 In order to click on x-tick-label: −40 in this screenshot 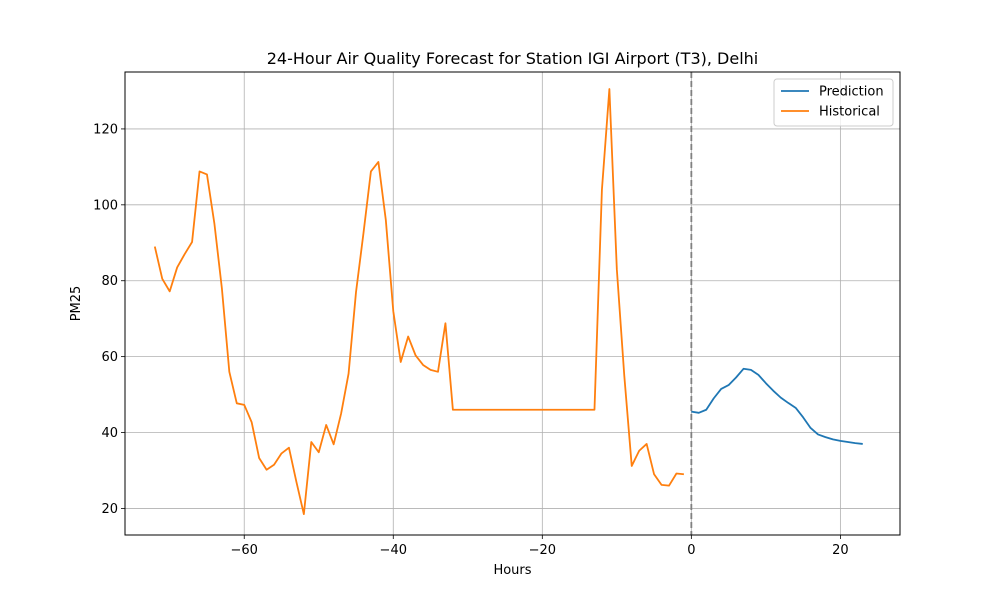, I will do `click(393, 550)`.